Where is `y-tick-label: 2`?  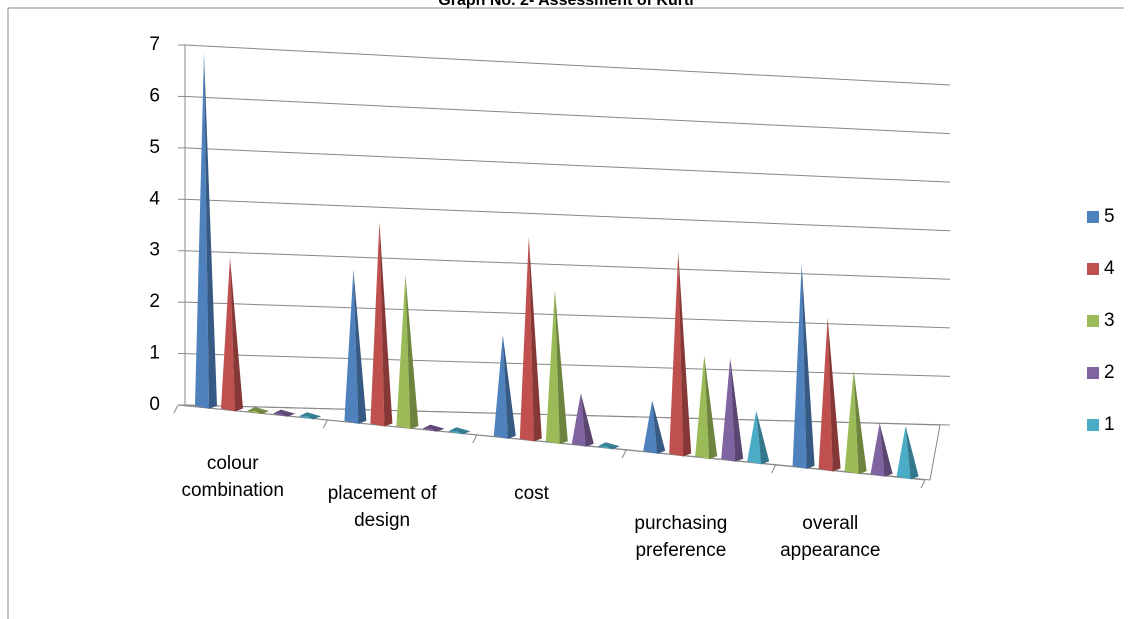
y-tick-label: 2 is located at coordinates (154, 301).